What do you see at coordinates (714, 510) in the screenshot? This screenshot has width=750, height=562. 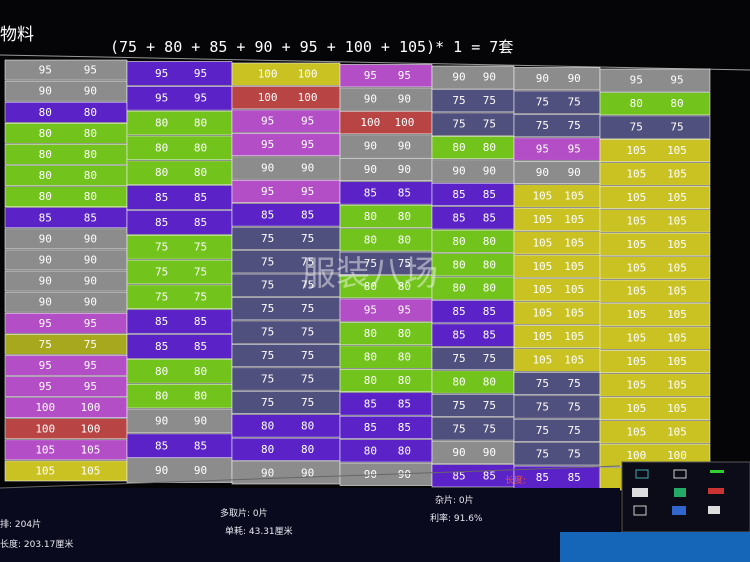 I see `tool-save` at bounding box center [714, 510].